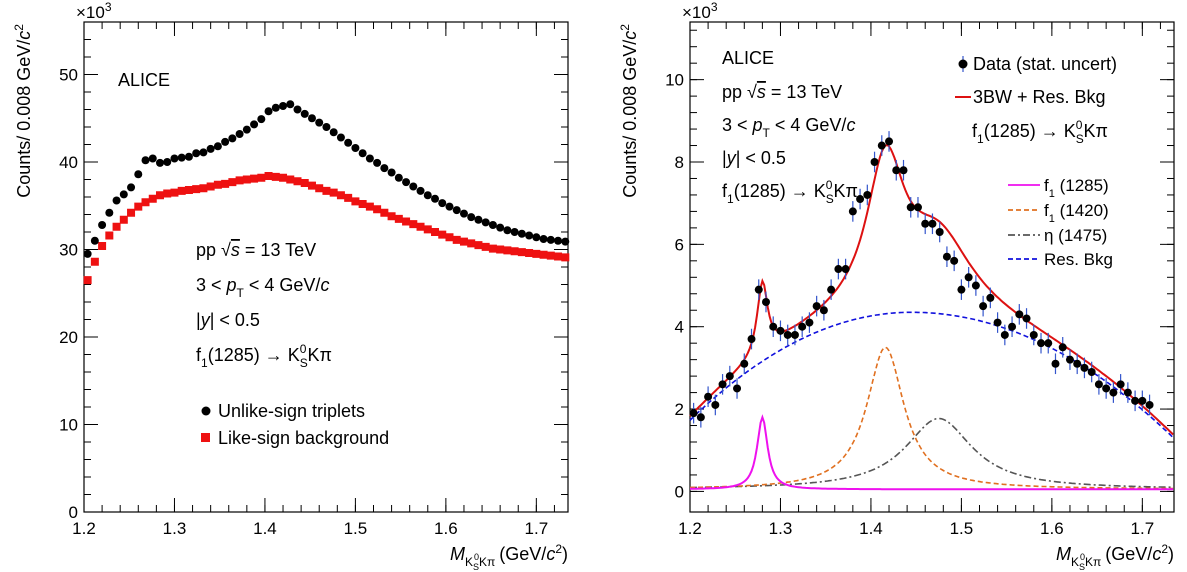 The width and height of the screenshot is (1187, 572). I want to click on legend-label-like: Like-sign background, so click(303, 438).